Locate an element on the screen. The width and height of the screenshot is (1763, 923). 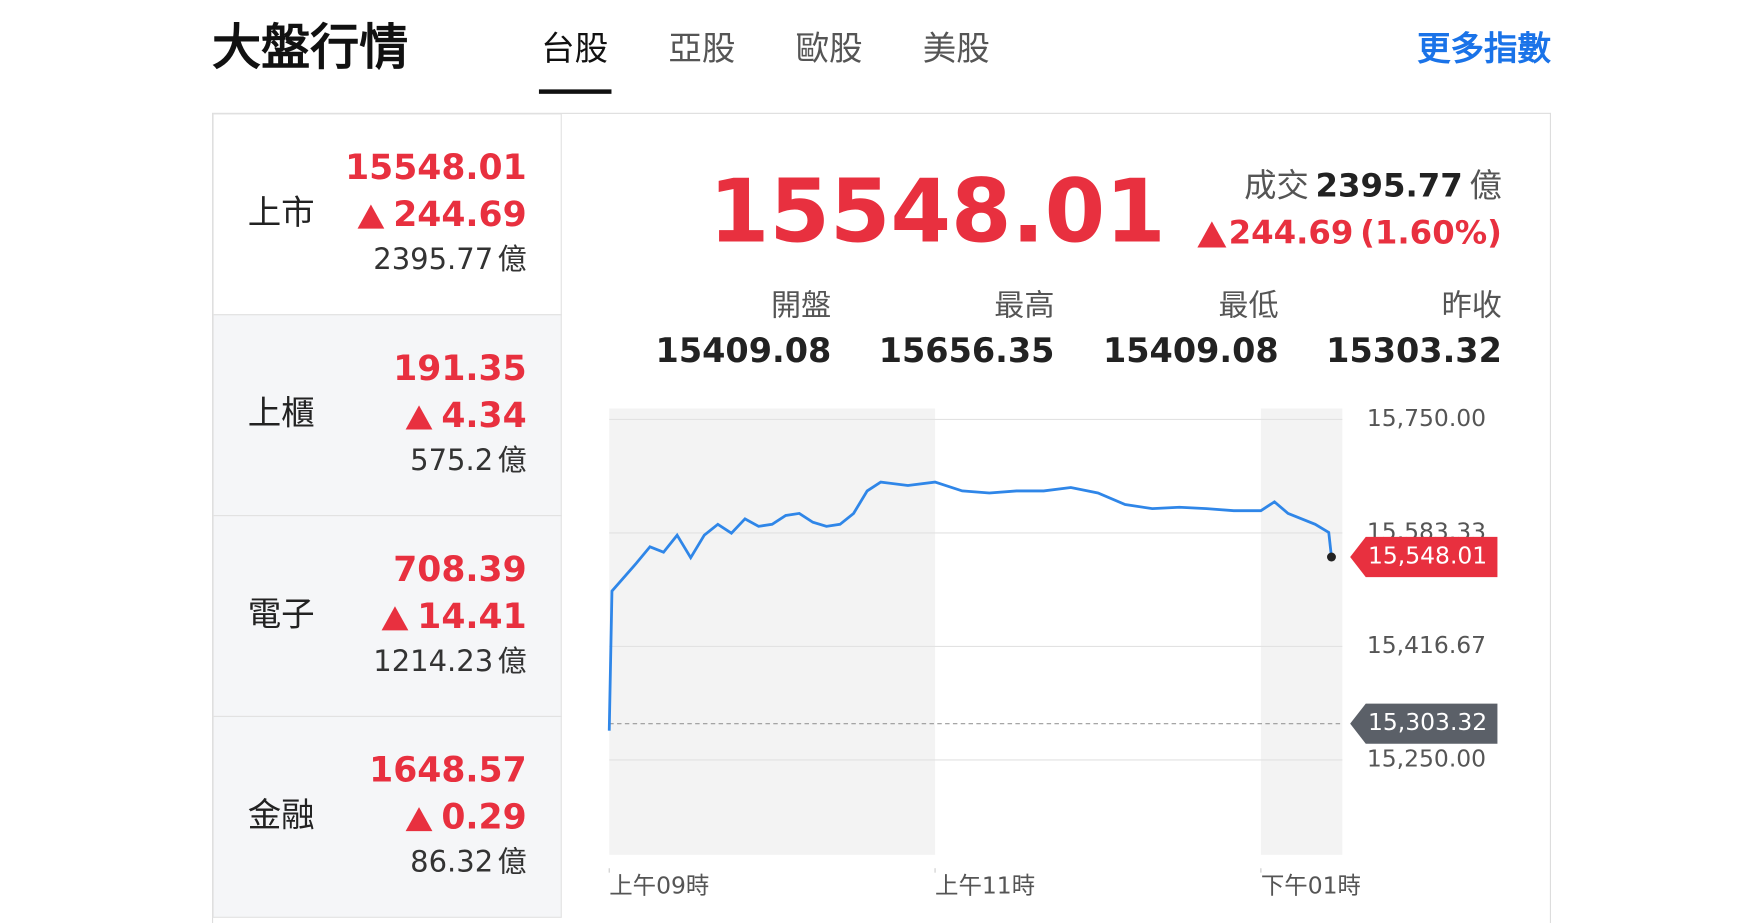
main-price: 15548.01 is located at coordinates (937, 212).